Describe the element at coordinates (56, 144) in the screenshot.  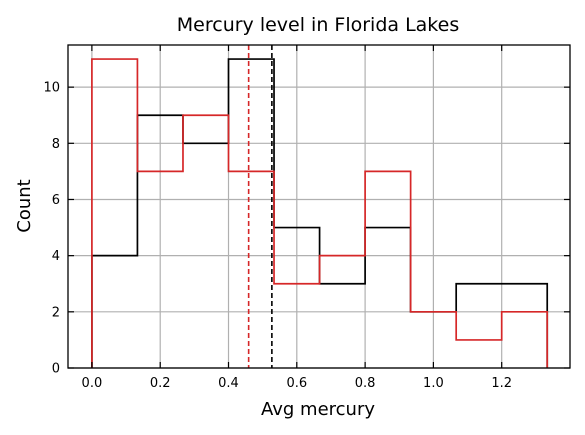
I see `y-tick-label-4: 8` at that location.